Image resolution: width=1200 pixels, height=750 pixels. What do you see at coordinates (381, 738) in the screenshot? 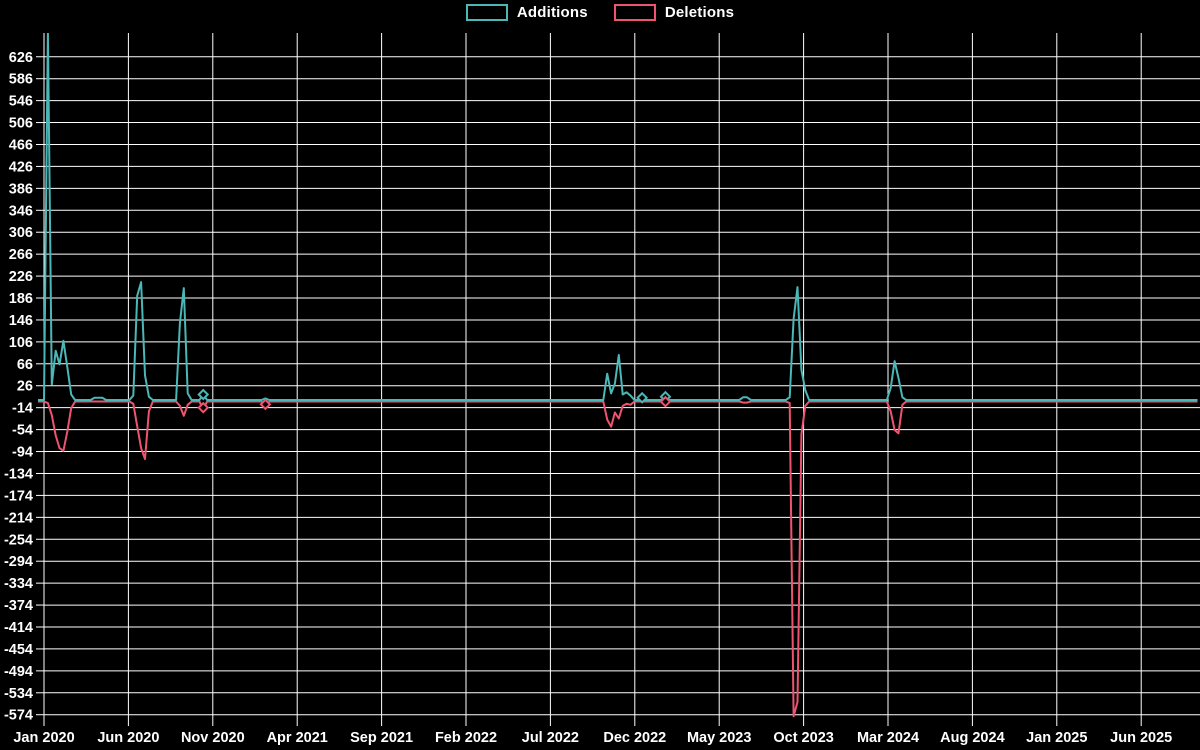
I see `x-tick-label: Sep 2021` at bounding box center [381, 738].